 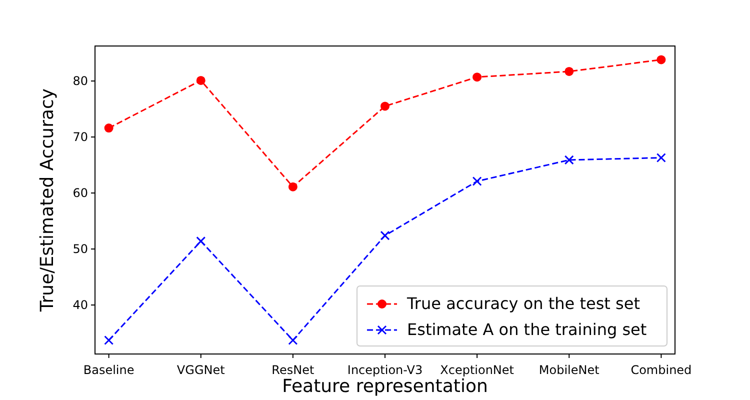 What do you see at coordinates (108, 370) in the screenshot?
I see `x-tick-label: Baseline` at bounding box center [108, 370].